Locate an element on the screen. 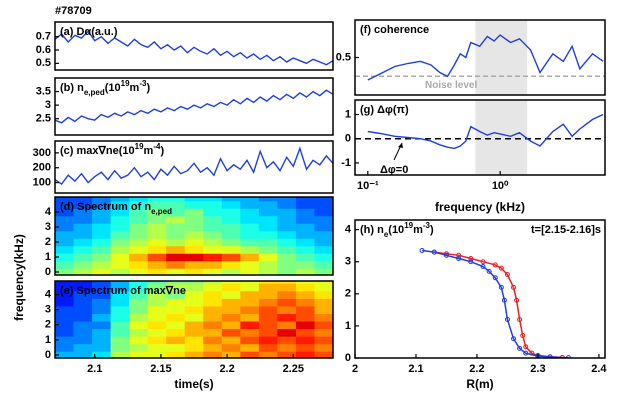 The width and height of the screenshot is (629, 412). title-part: ) is located at coordinates (148, 88).